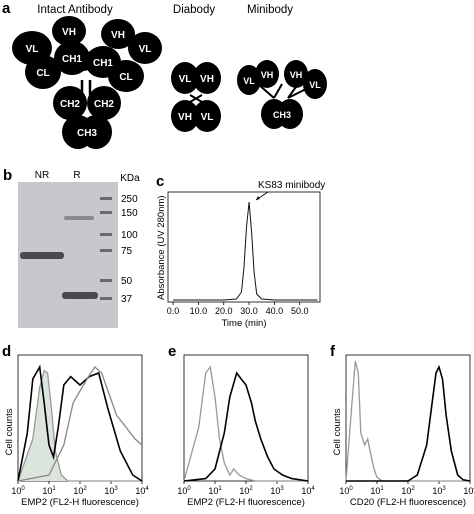 The height and width of the screenshot is (514, 474). What do you see at coordinates (69, 31) in the screenshot?
I see `domain-vh-left` at bounding box center [69, 31].